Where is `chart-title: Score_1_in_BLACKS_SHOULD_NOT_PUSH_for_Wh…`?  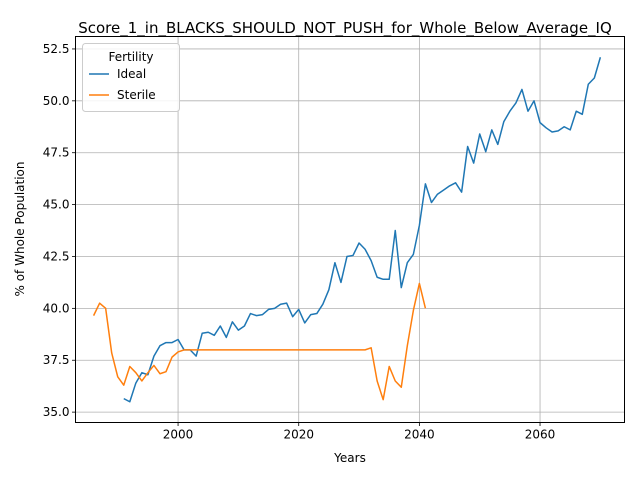
chart-title: Score_1_in_BLACKS_SHOULD_NOT_PUSH_for_Wh… is located at coordinates (345, 28).